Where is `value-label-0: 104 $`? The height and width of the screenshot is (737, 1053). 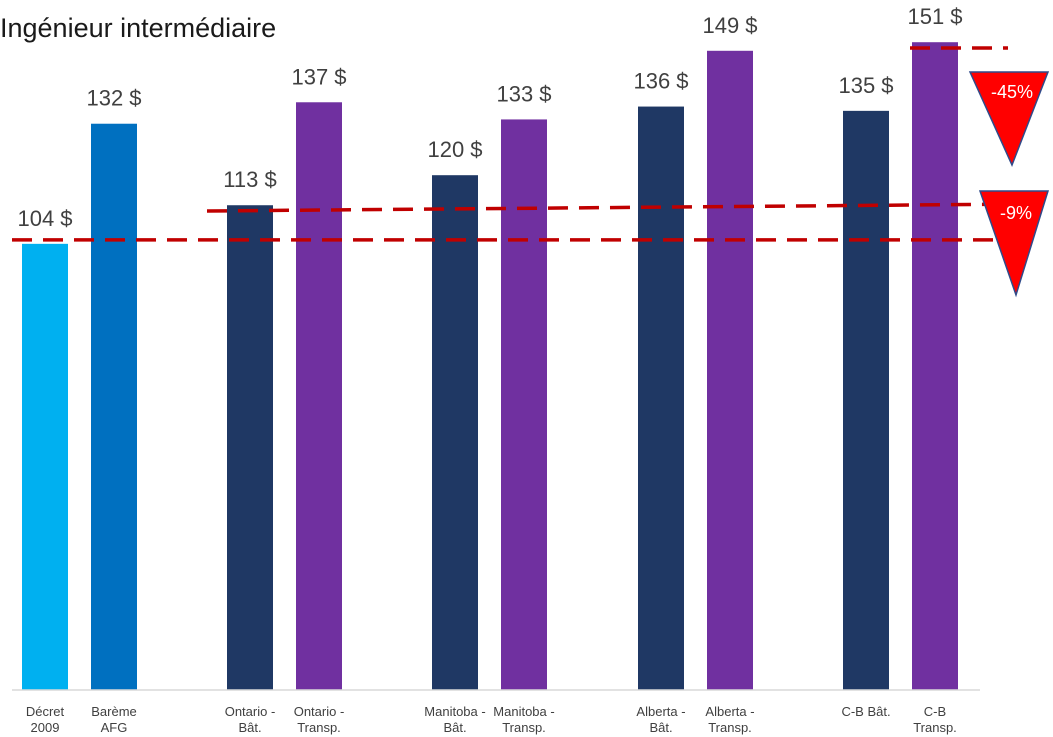
value-label-0: 104 $ is located at coordinates (44, 218).